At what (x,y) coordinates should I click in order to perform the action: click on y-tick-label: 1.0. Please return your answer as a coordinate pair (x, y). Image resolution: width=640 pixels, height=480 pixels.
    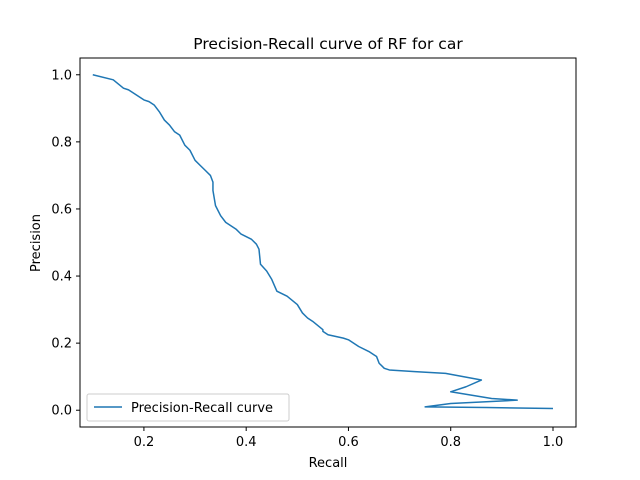
    Looking at the image, I should click on (61, 75).